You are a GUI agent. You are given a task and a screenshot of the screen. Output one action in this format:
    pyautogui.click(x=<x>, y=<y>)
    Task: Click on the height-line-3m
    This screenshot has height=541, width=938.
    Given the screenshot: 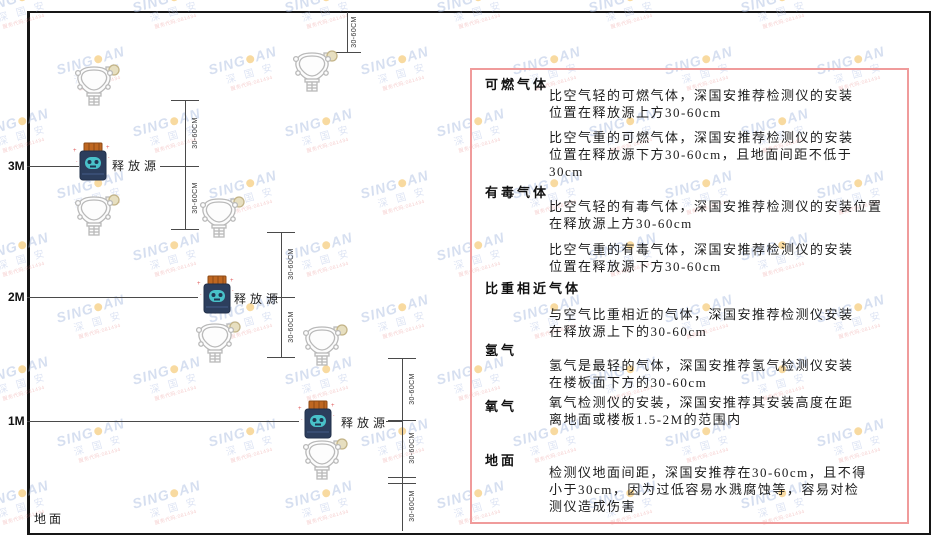 What is the action you would take?
    pyautogui.click(x=53, y=166)
    